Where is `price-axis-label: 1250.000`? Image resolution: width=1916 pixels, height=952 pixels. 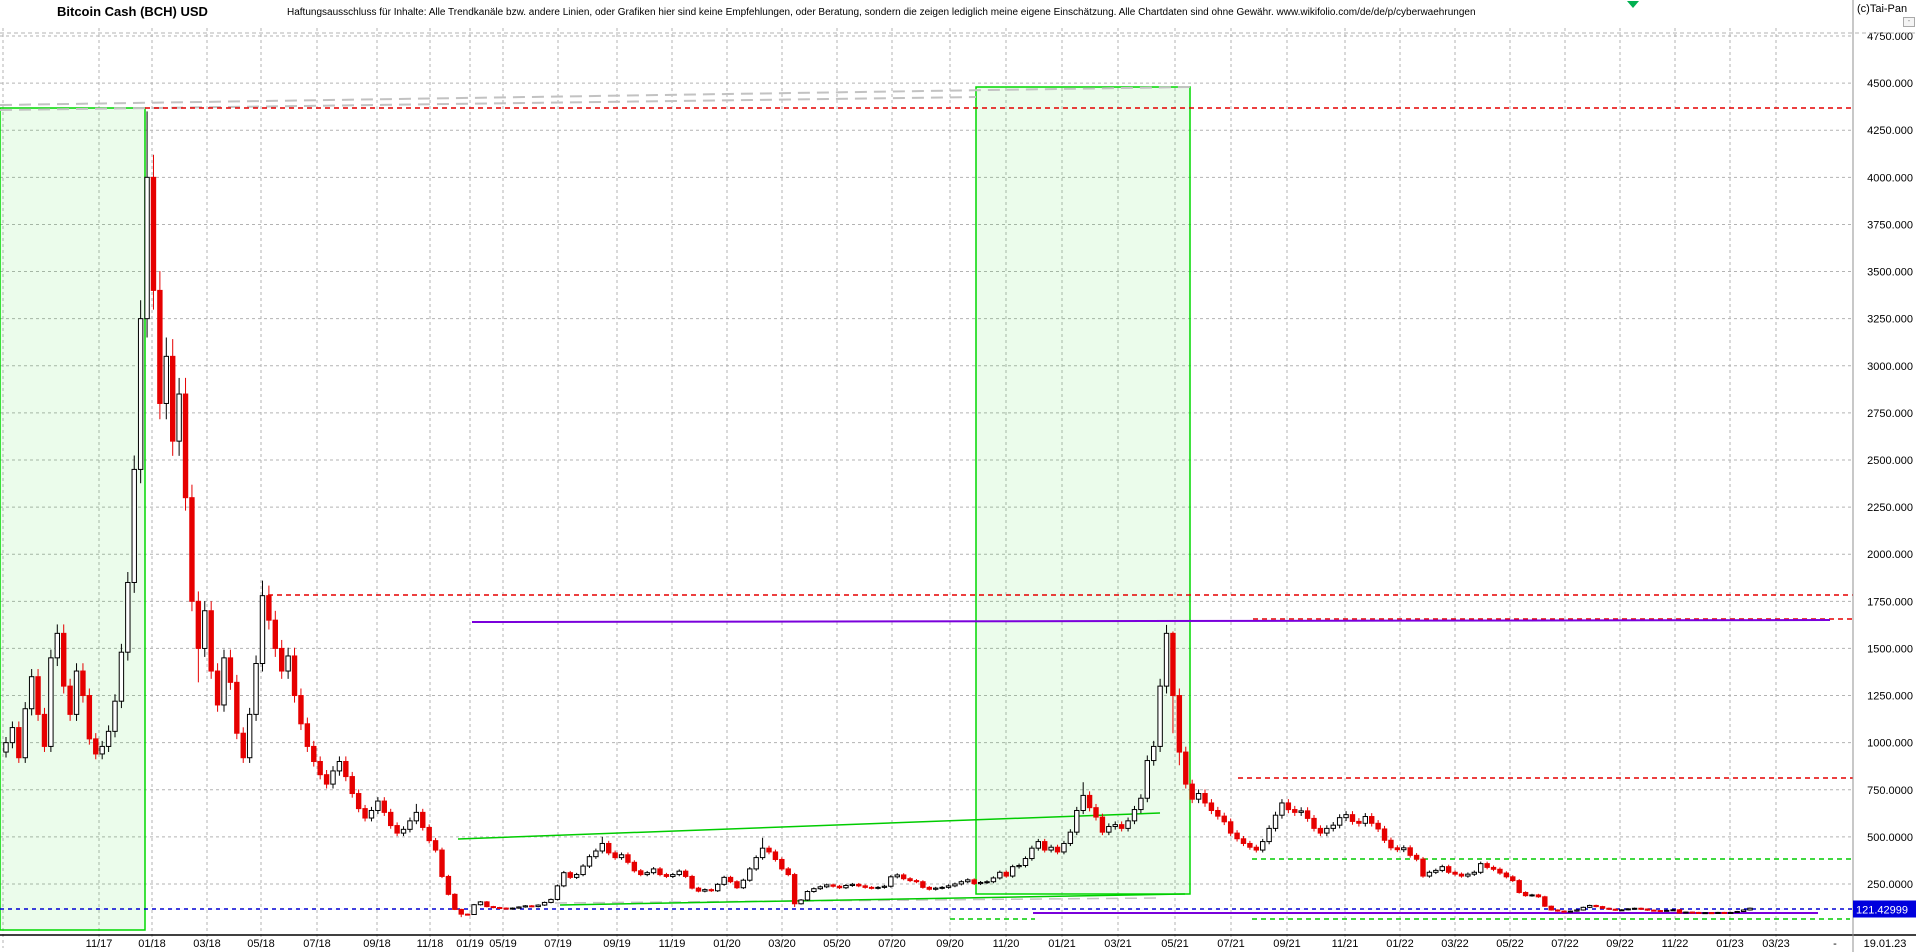
price-axis-label: 1250.000 is located at coordinates (1890, 697).